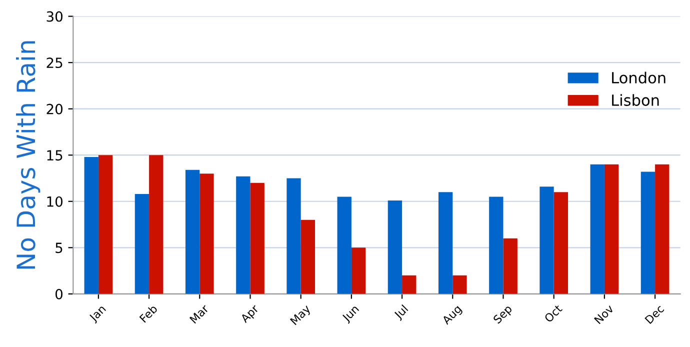 This screenshot has width=690, height=347. I want to click on y-tick-label: 15, so click(54, 155).